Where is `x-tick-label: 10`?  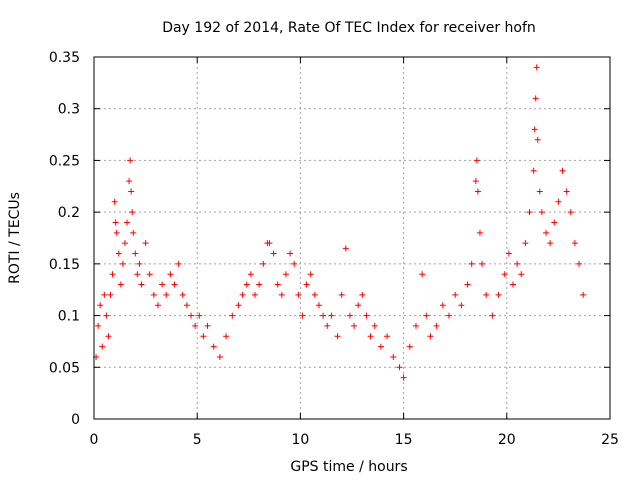 x-tick-label: 10 is located at coordinates (300, 440).